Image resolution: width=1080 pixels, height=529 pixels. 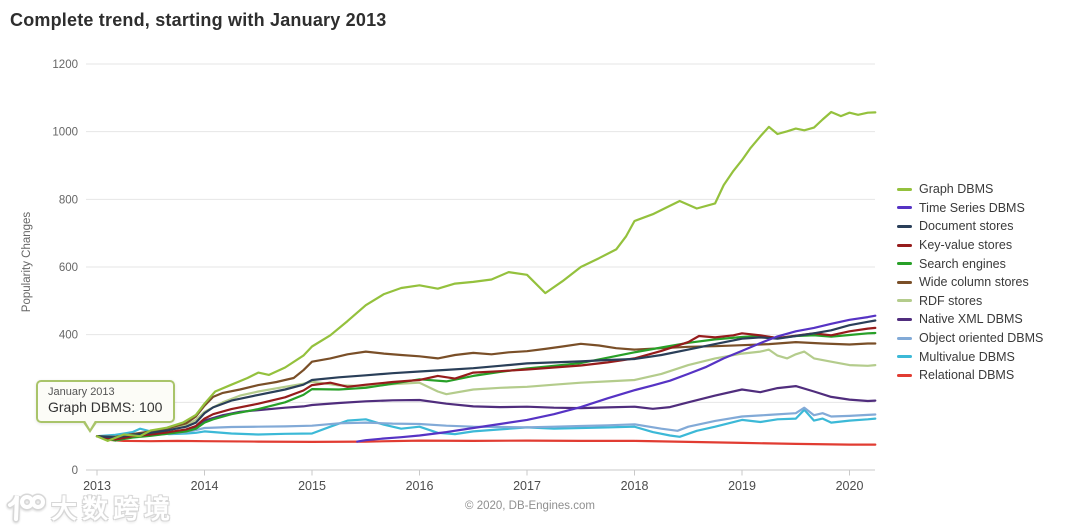 I want to click on datapoint-tooltip: January 2013 Graph DBMS: 100, so click(x=106, y=406).